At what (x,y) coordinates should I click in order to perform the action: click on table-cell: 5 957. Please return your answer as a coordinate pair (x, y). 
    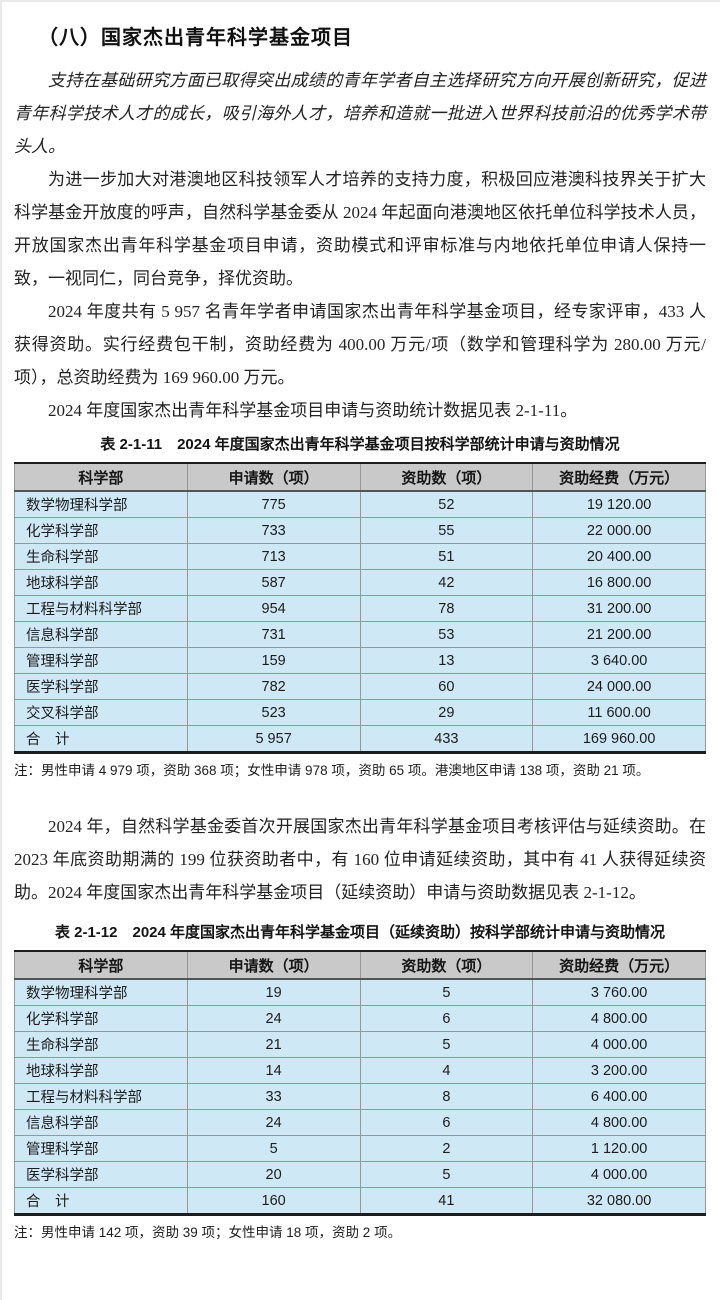
    Looking at the image, I should click on (273, 739).